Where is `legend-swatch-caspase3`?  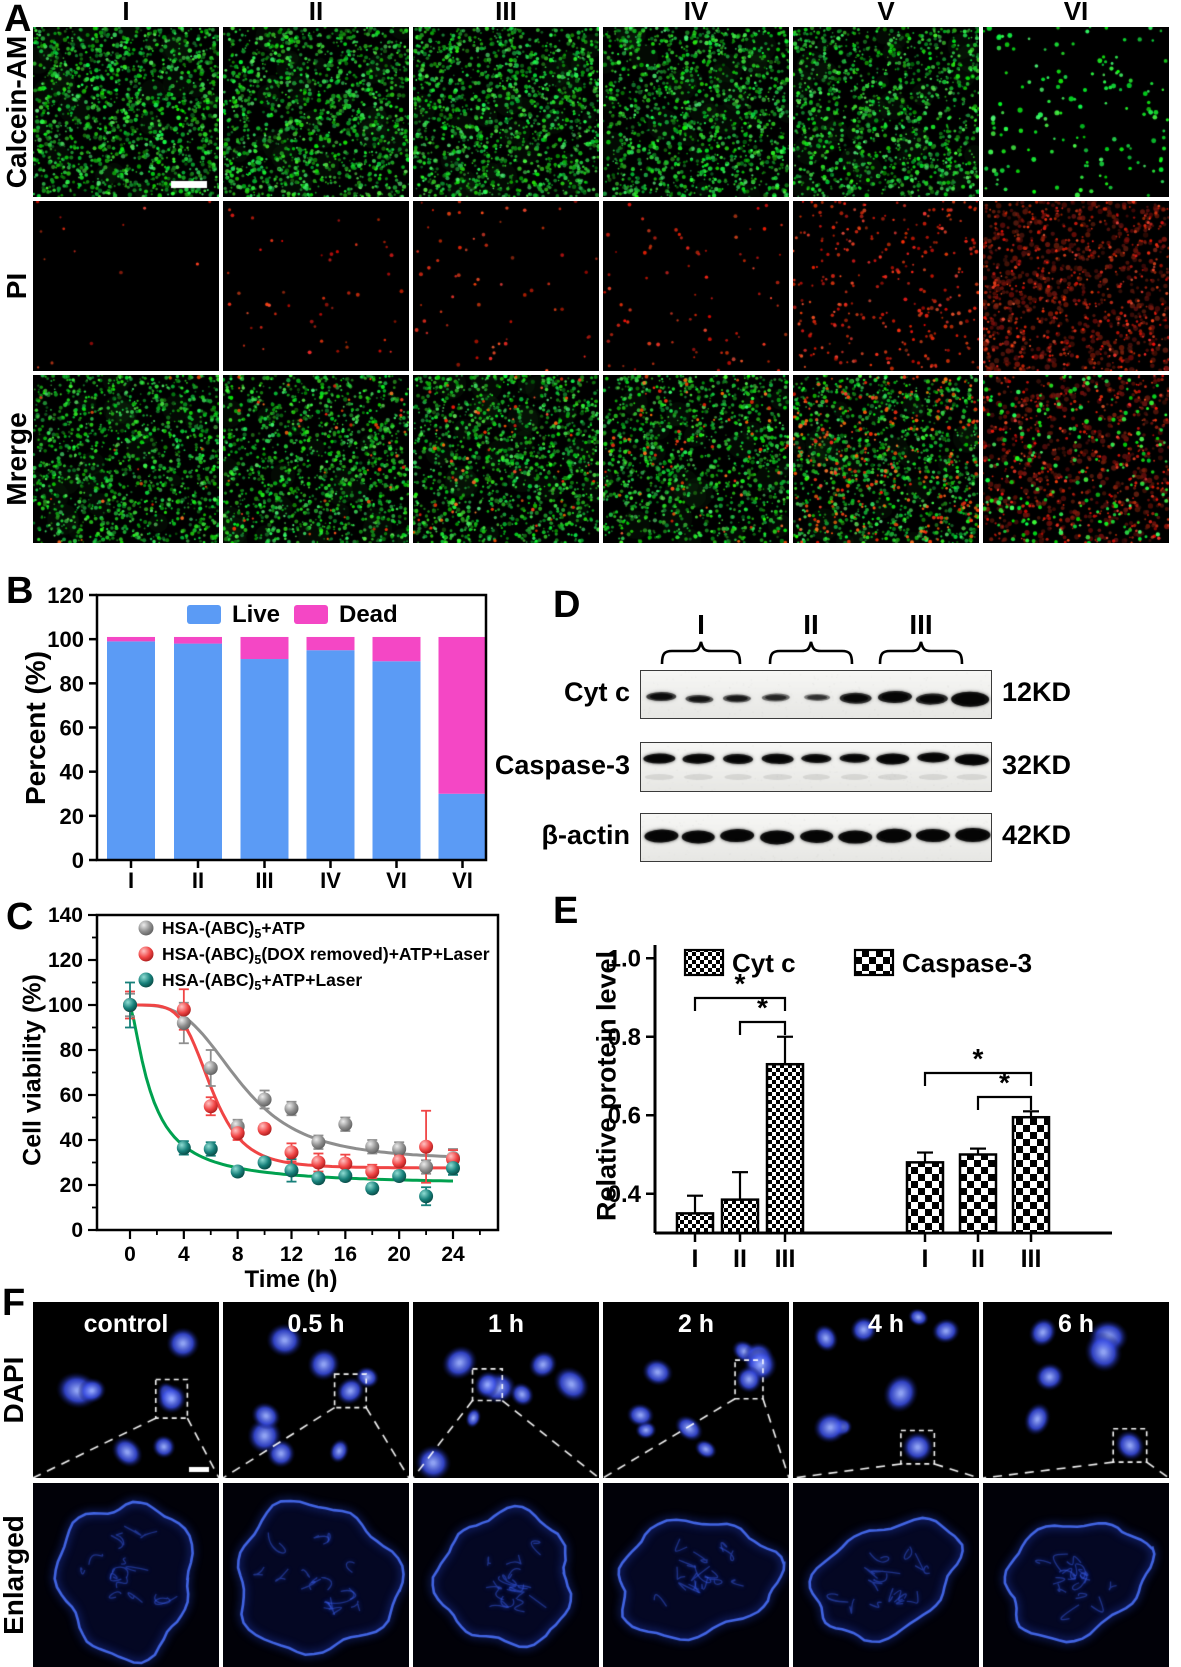 legend-swatch-caspase3 is located at coordinates (874, 962).